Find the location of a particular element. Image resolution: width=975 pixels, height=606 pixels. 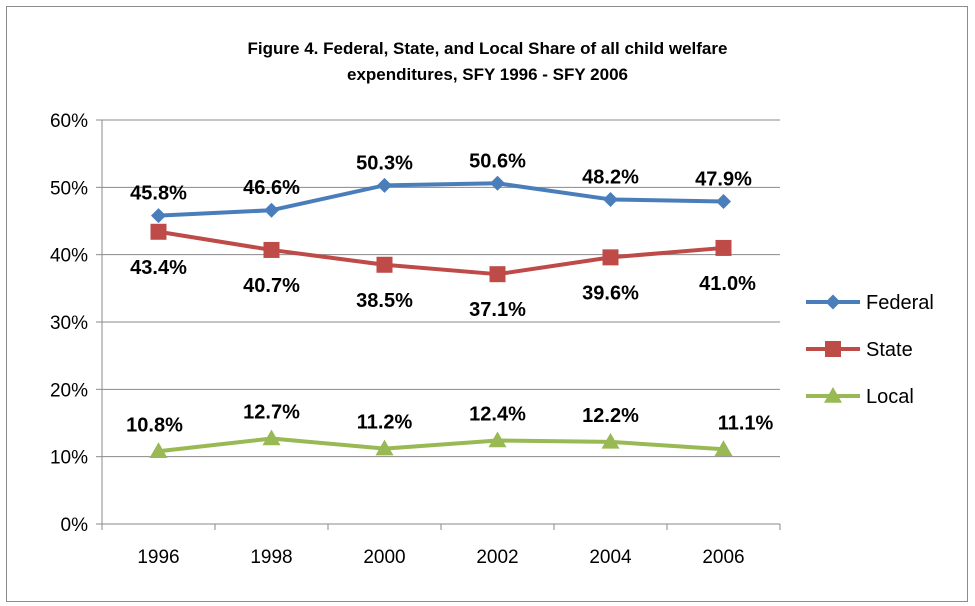

state-series-line is located at coordinates (441, 253).